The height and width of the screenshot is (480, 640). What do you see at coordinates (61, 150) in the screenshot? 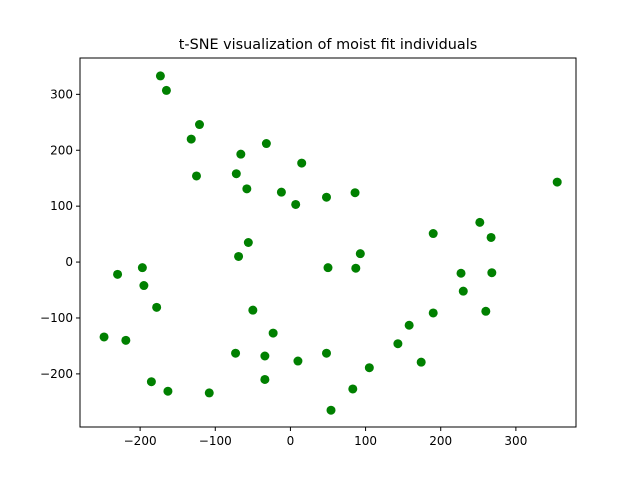
I see `y-tick-label: 200` at bounding box center [61, 150].